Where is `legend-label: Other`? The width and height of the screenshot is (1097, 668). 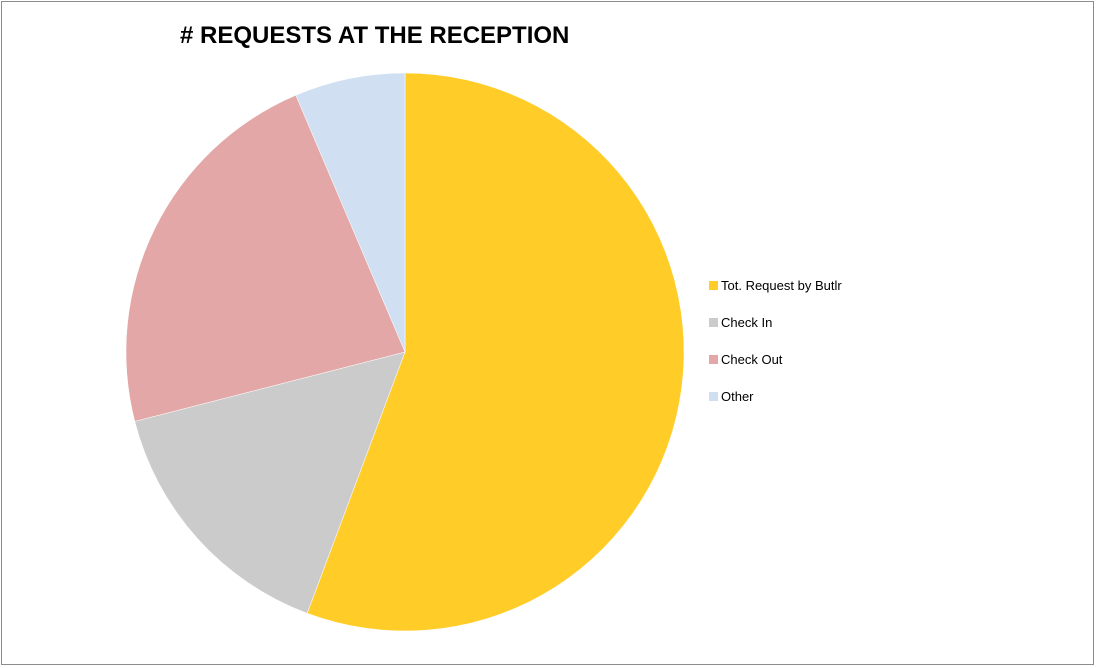
legend-label: Other is located at coordinates (737, 396).